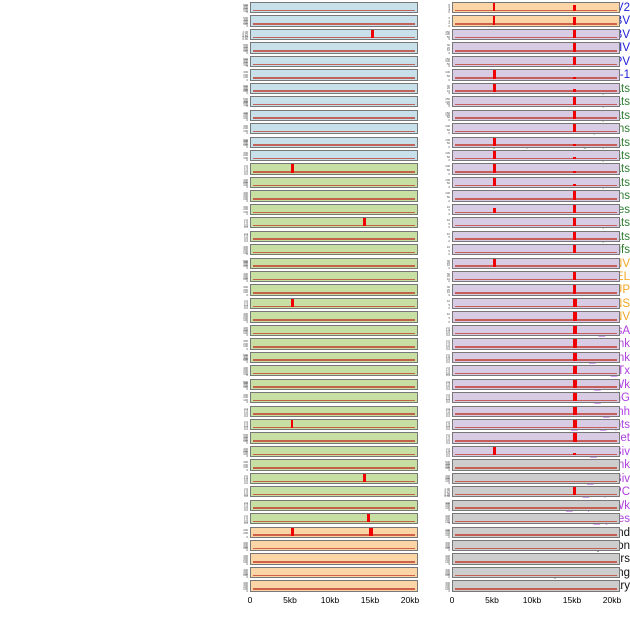 This screenshot has width=630, height=630. Describe the element at coordinates (620, 303) in the screenshot. I see `track-label: INS` at that location.